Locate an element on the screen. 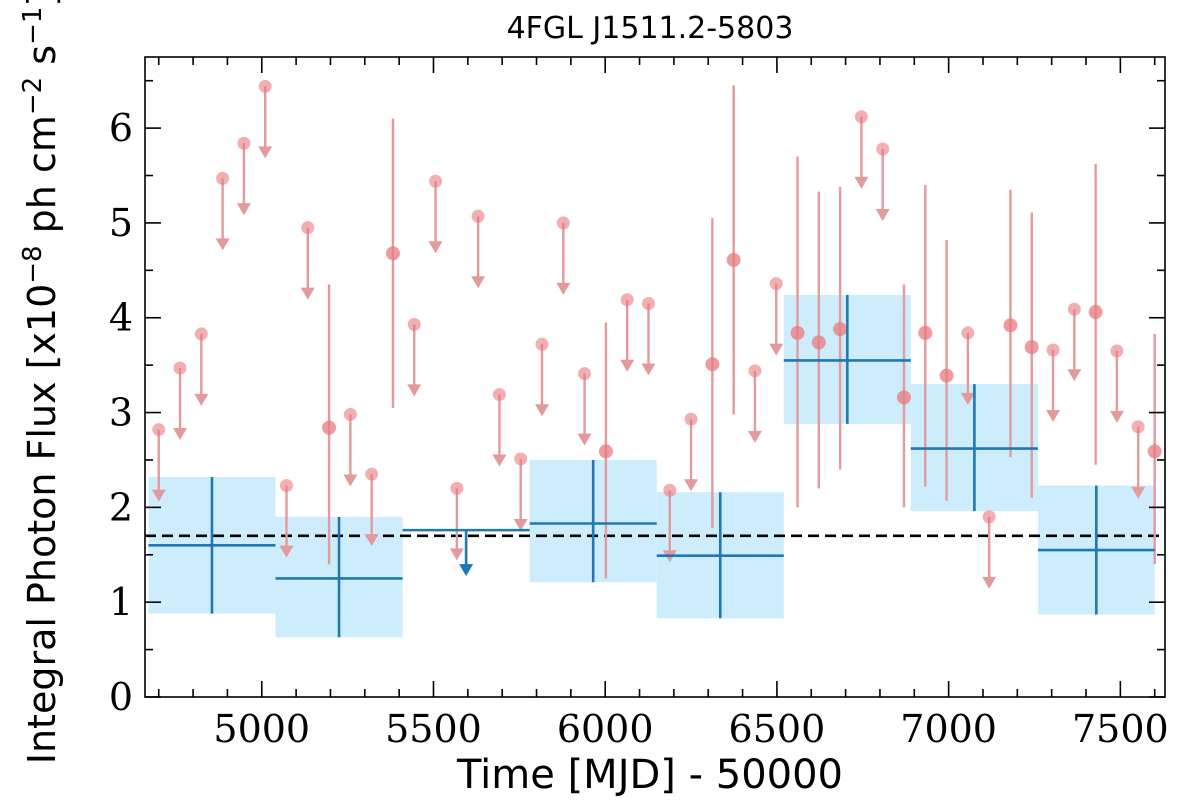 This screenshot has width=1200, height=800. y-tick-label: 0 is located at coordinates (121, 697).